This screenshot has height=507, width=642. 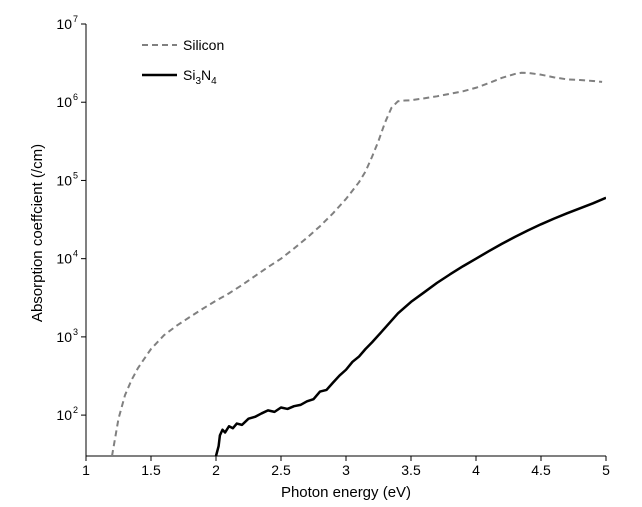 I want to click on x-axis-title: Photon energy (eV), so click(x=346, y=492).